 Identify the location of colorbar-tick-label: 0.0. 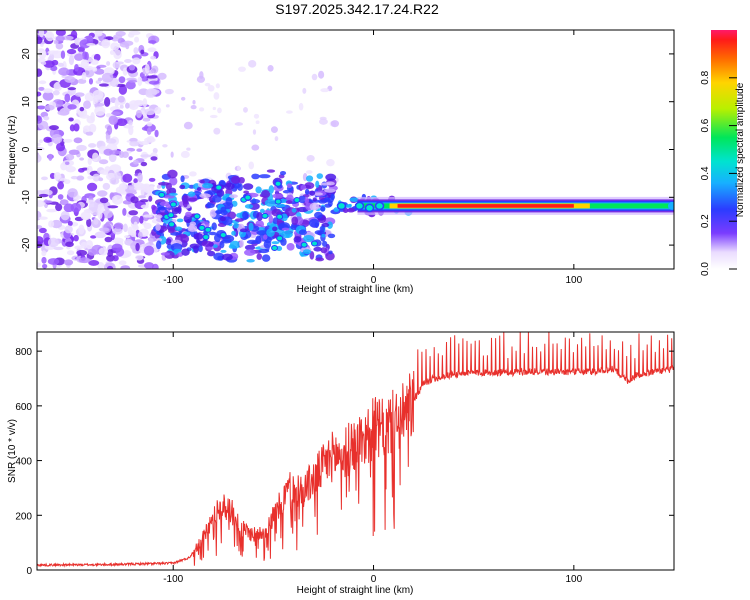
(705, 269).